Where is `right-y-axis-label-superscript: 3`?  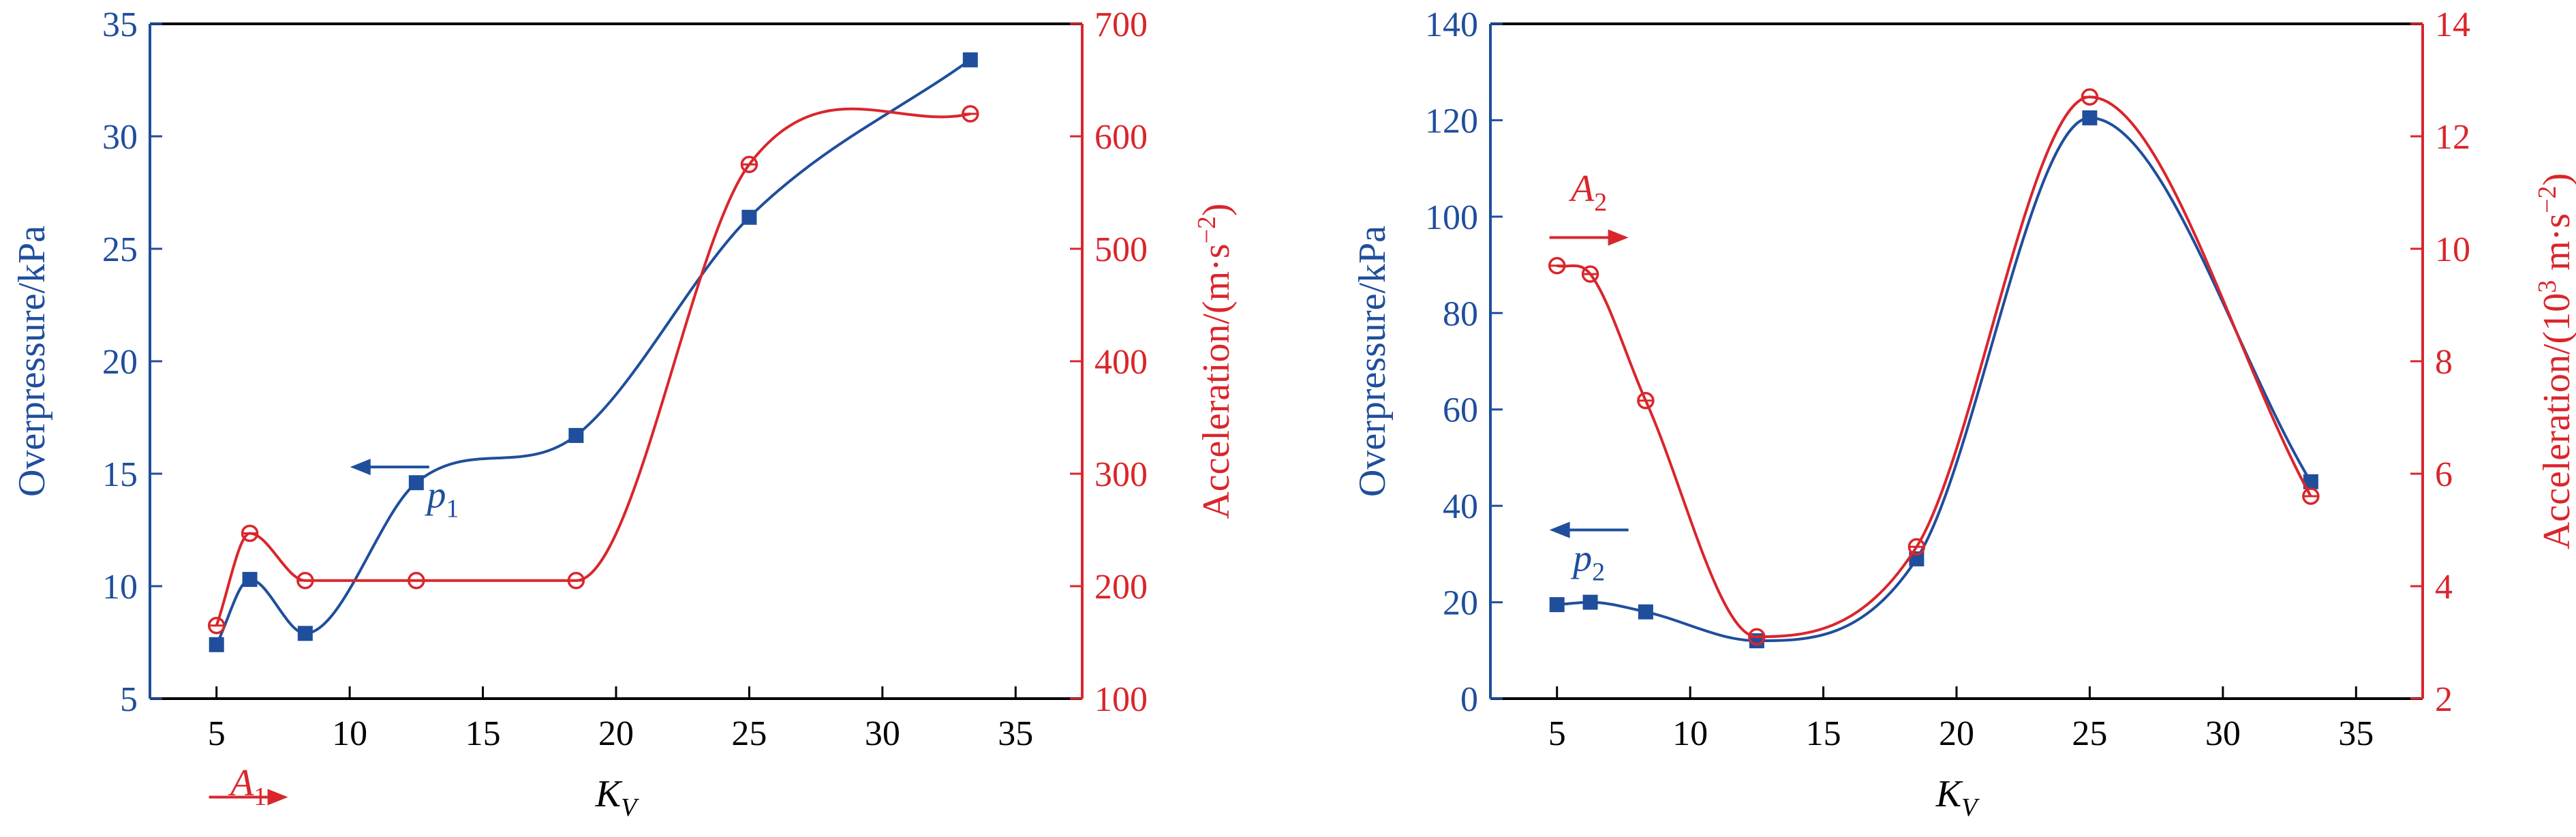 right-y-axis-label-superscript: 3 is located at coordinates (2547, 286).